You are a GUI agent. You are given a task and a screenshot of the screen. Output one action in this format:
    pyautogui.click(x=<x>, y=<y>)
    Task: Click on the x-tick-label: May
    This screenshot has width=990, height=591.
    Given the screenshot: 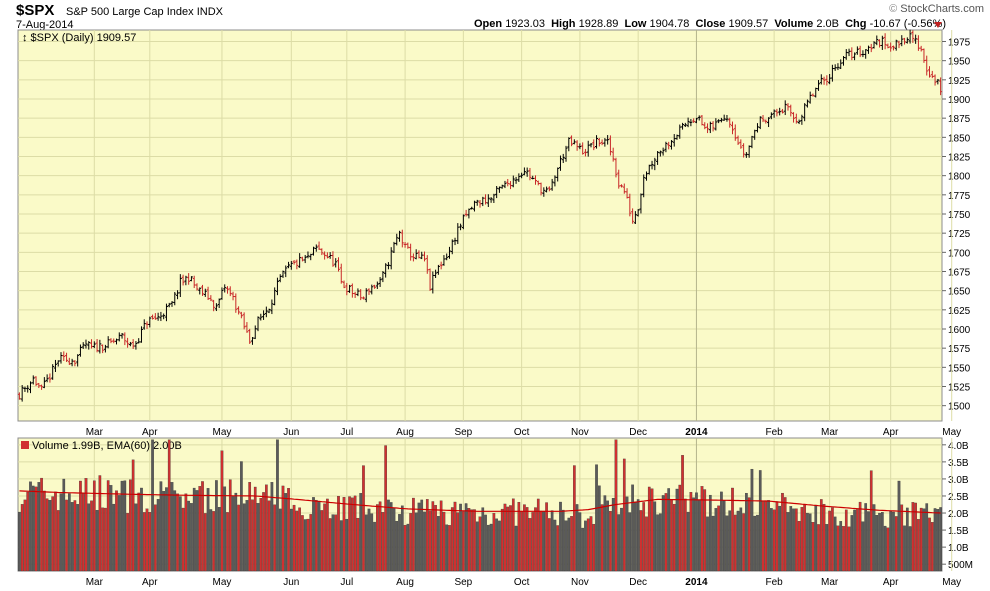 What is the action you would take?
    pyautogui.click(x=951, y=432)
    